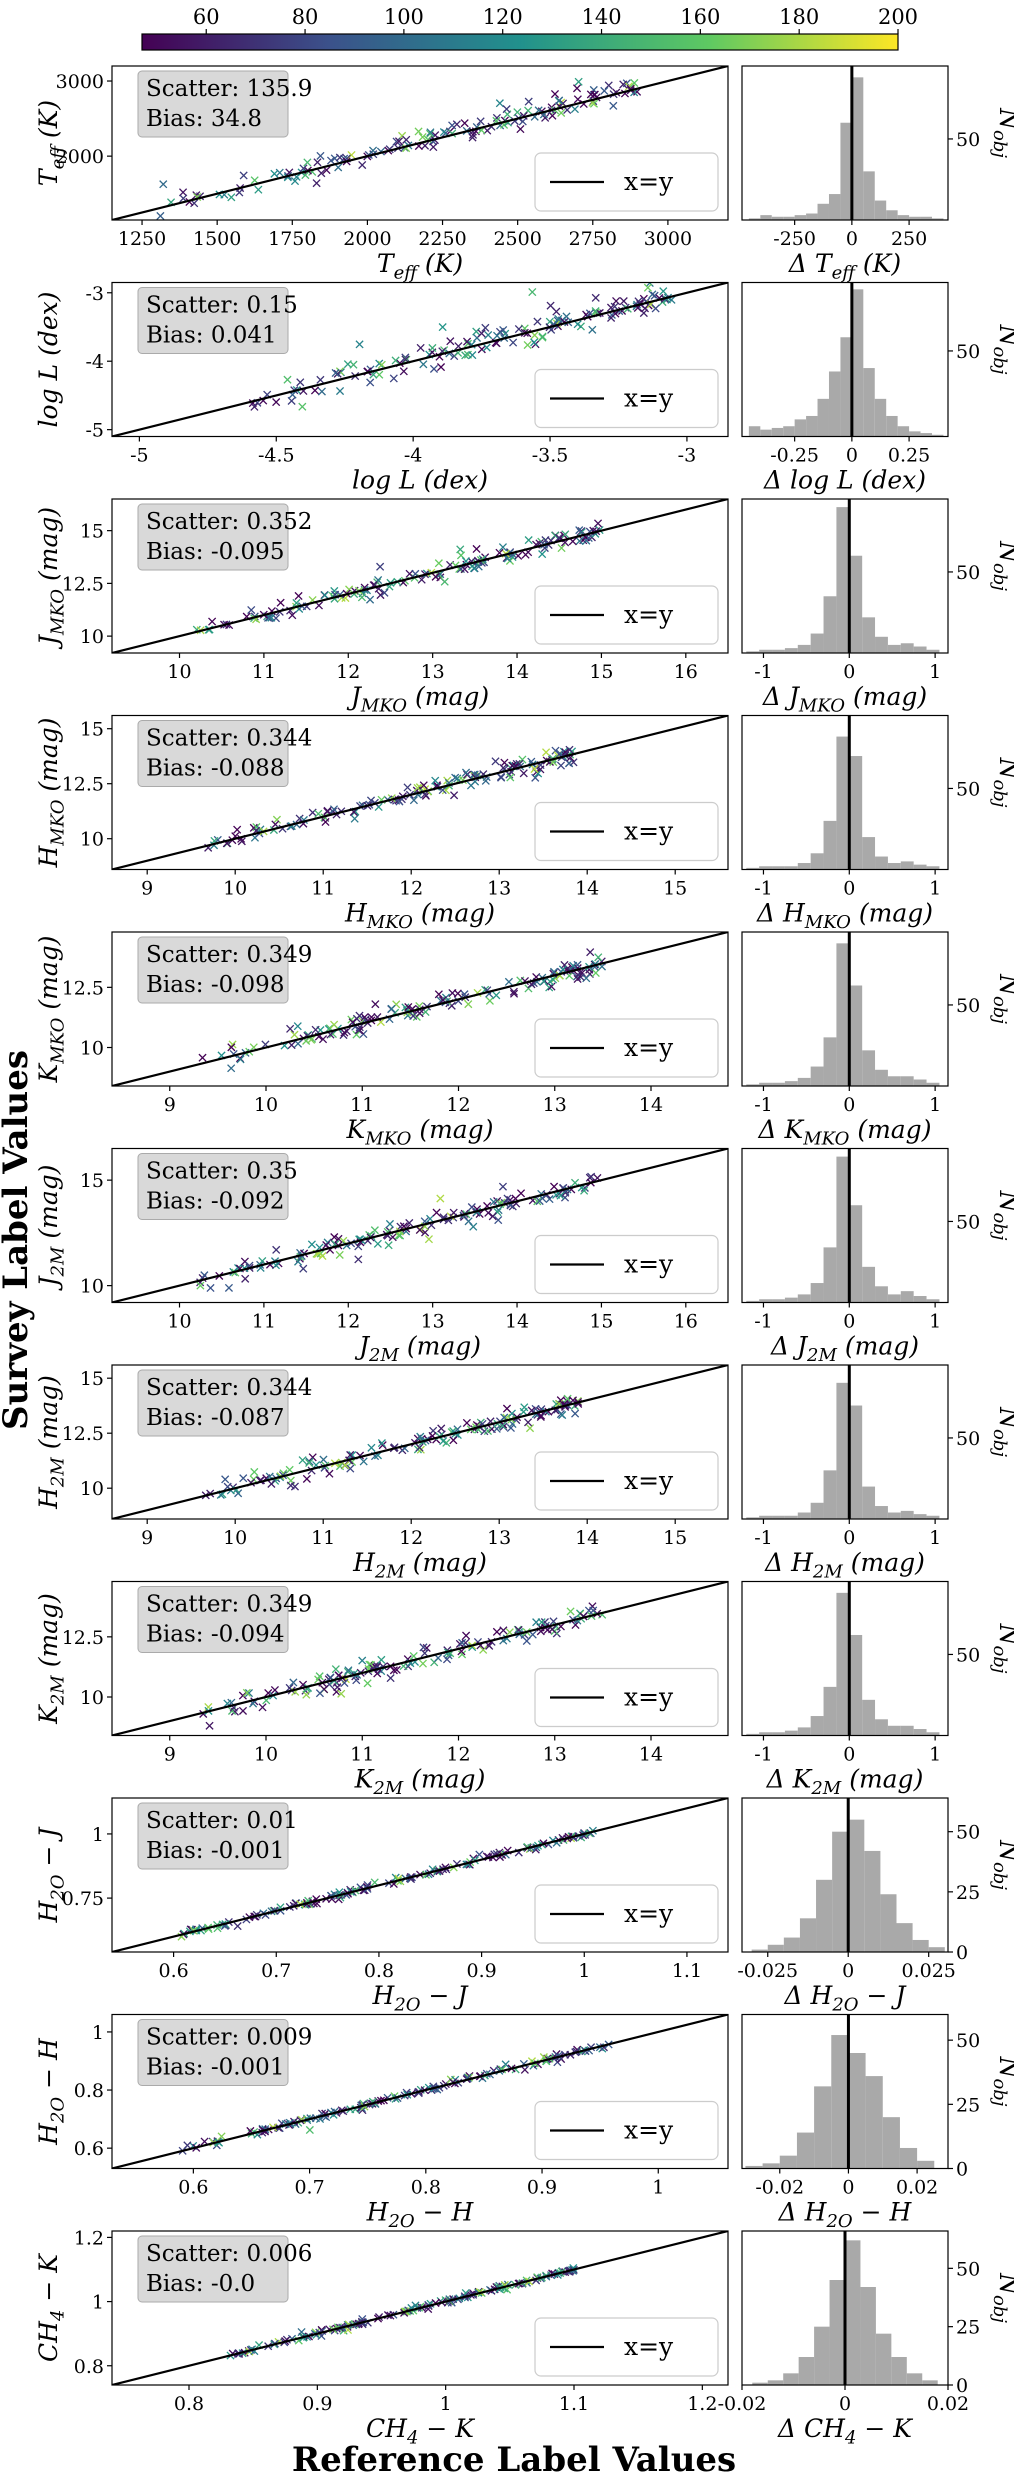 The height and width of the screenshot is (2484, 1014). I want to click on histogram-axes-frame, so click(845, 1658).